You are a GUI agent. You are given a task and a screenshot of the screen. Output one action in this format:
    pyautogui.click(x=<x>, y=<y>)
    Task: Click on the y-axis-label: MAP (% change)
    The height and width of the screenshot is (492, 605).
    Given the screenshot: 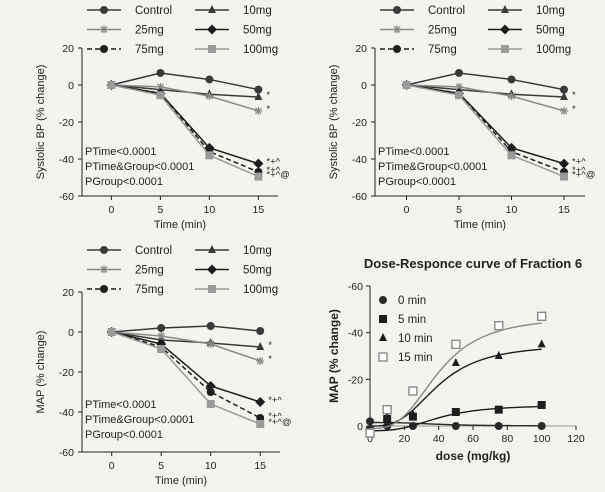 What is the action you would take?
    pyautogui.click(x=41, y=372)
    